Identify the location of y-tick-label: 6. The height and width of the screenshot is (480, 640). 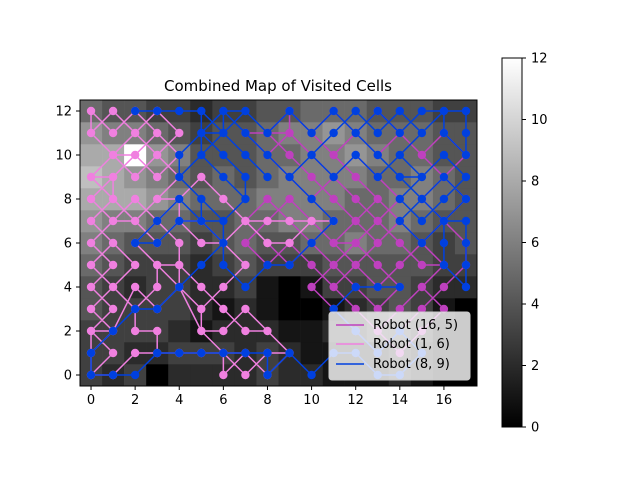
(68, 244).